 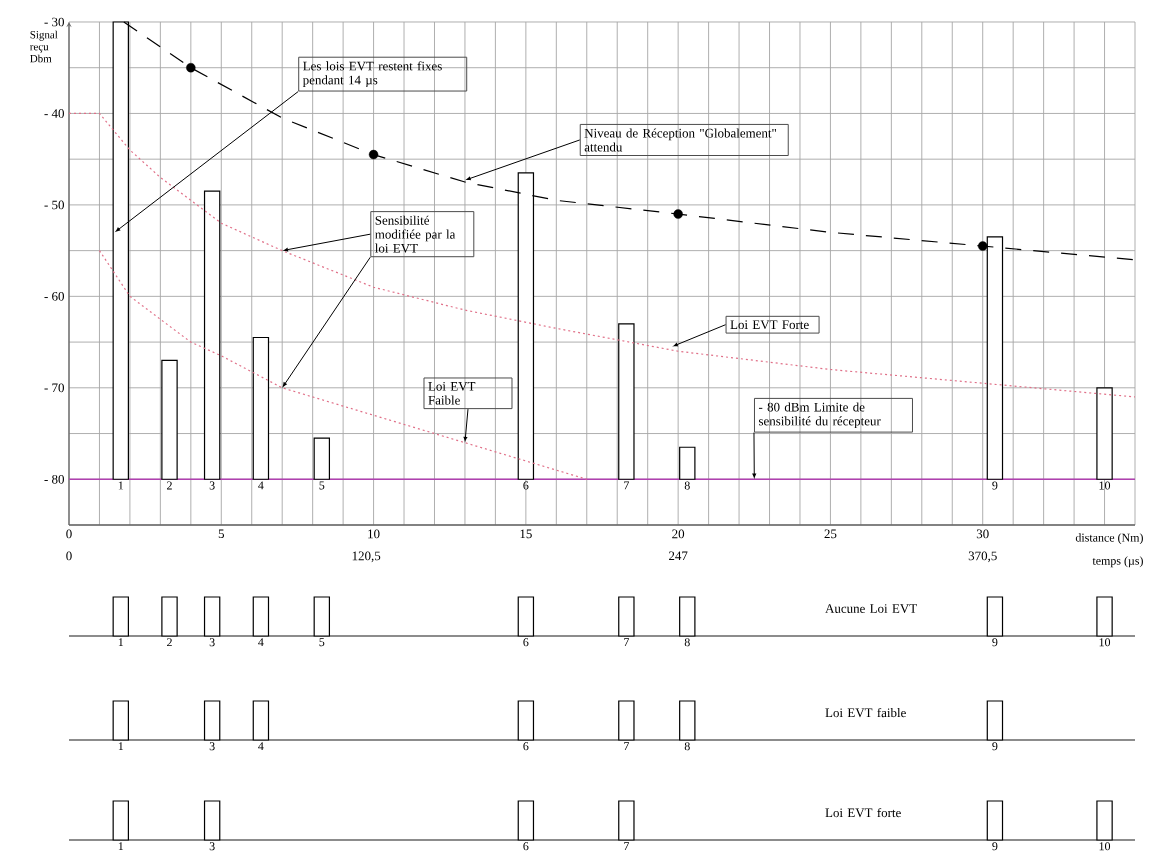 What do you see at coordinates (69, 556) in the screenshot?
I see `x2-tick-label: 0` at bounding box center [69, 556].